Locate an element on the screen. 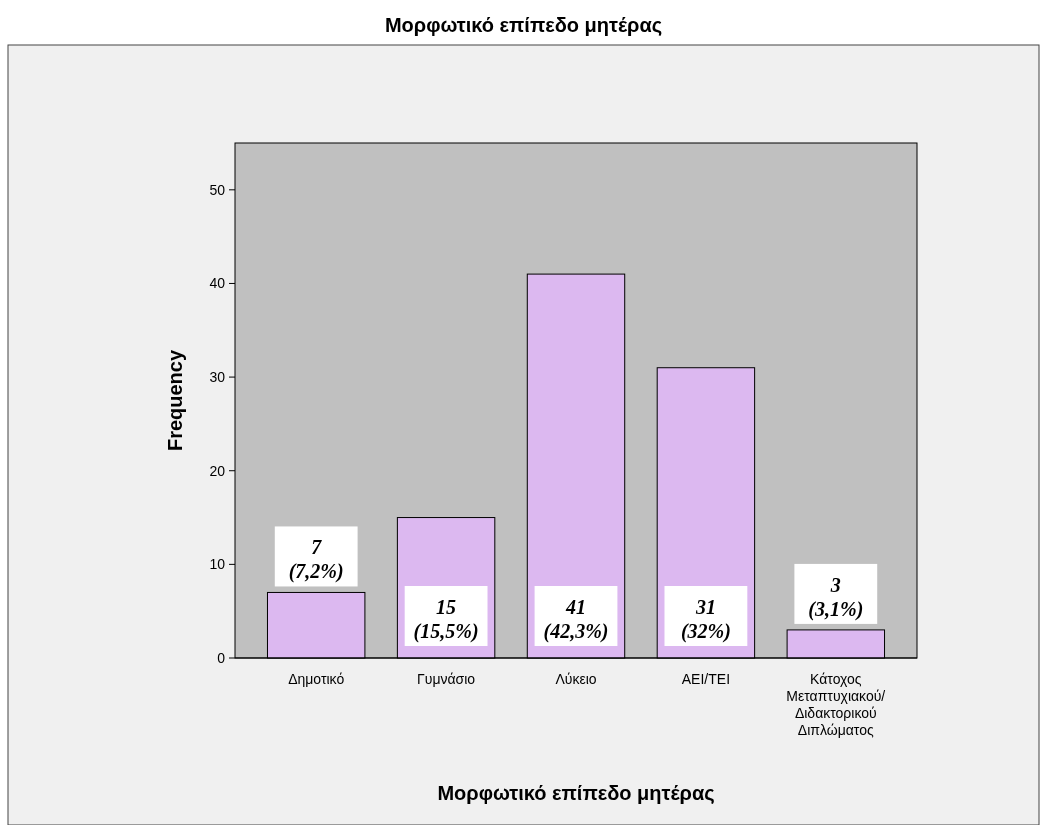  y-axis-title: Frequency is located at coordinates (175, 400).